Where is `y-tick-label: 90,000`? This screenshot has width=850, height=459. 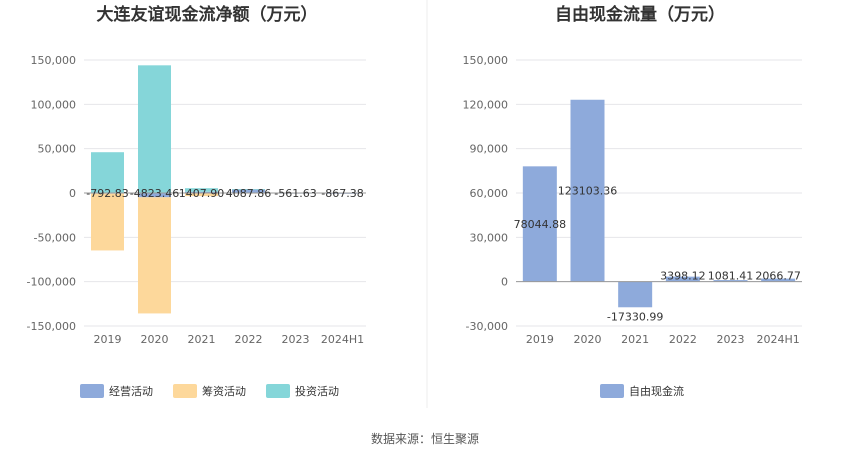 y-tick-label: 90,000 is located at coordinates (489, 149).